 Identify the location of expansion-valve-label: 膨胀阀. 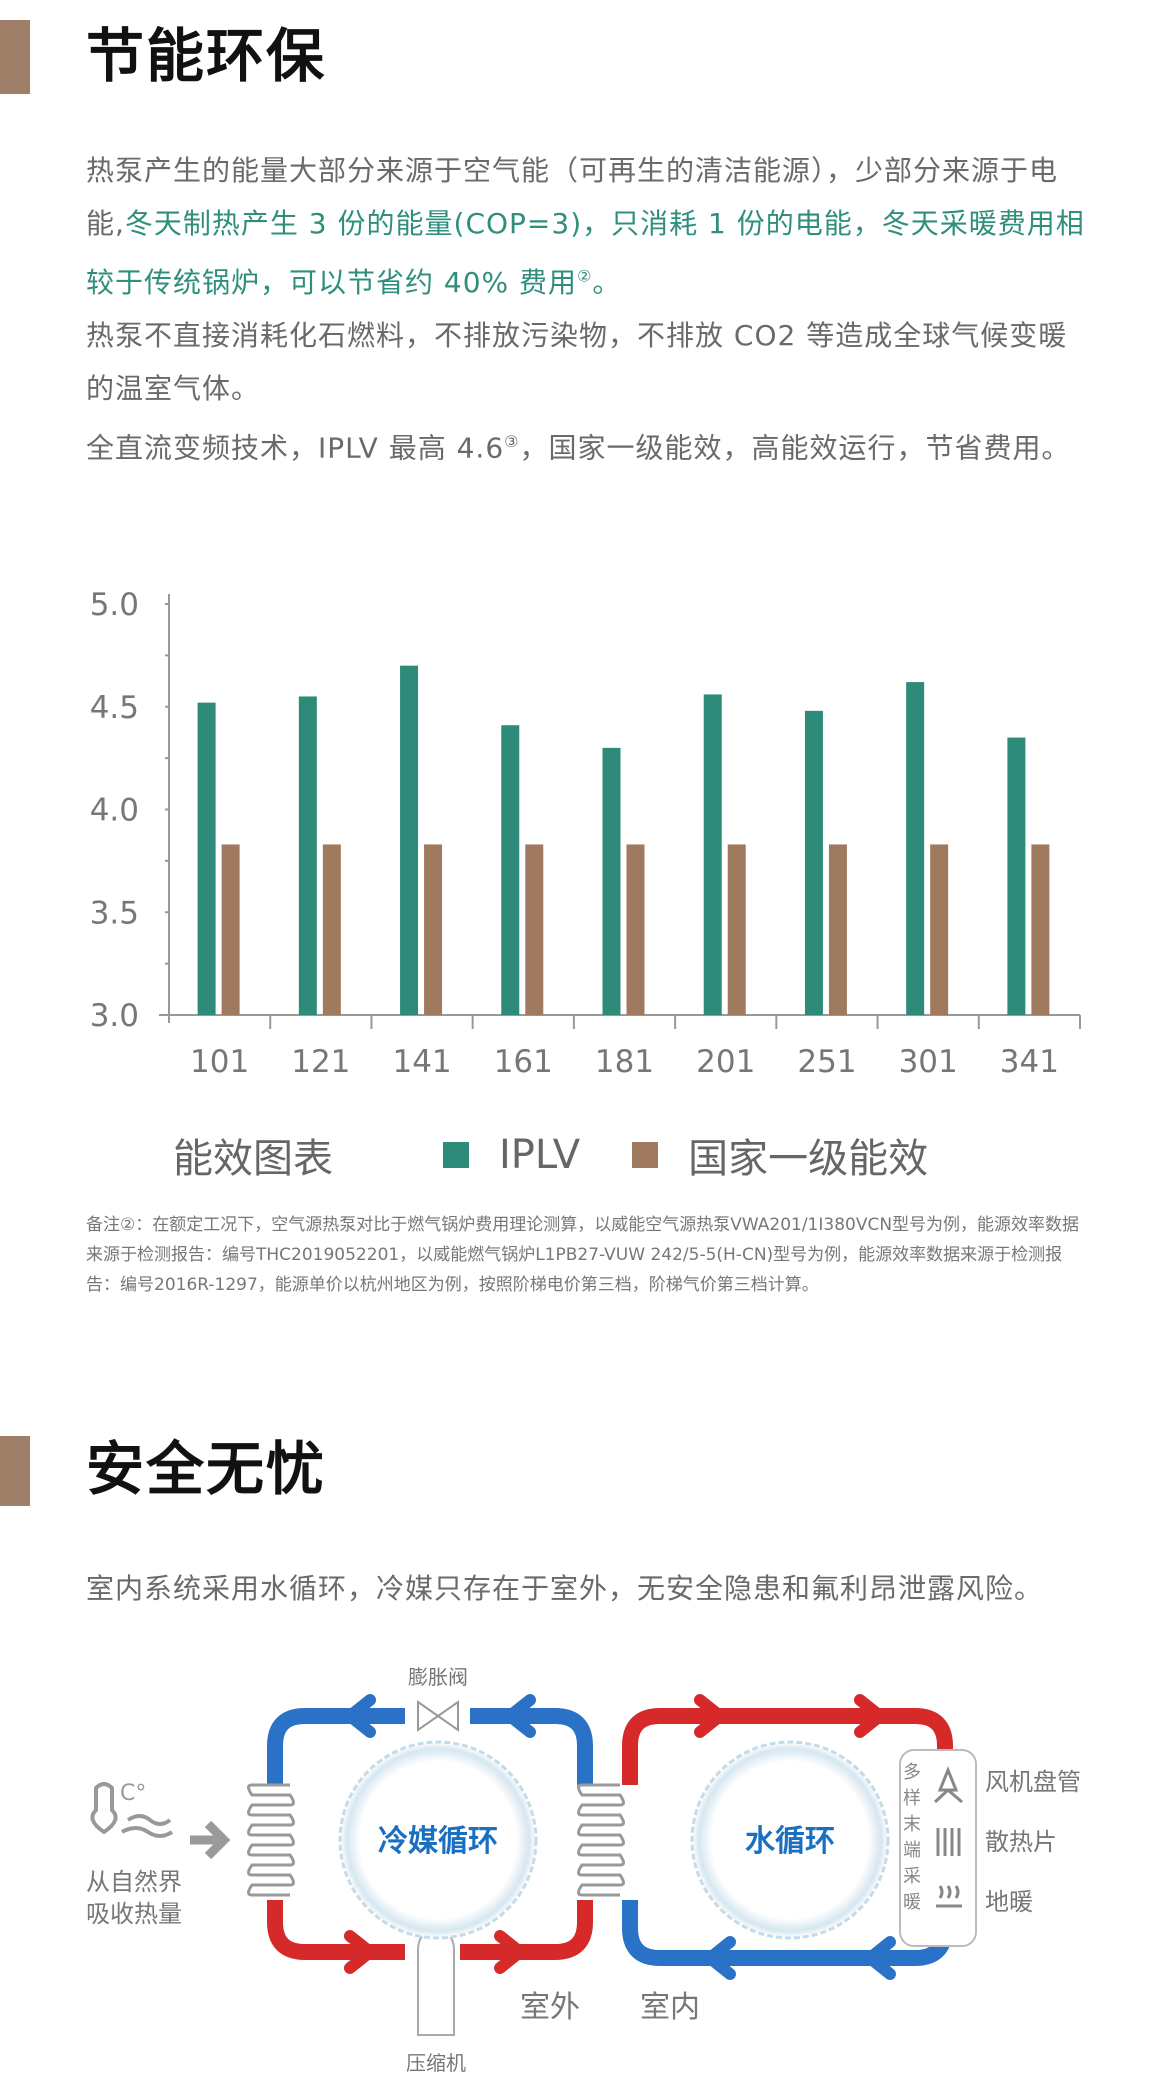
(438, 1677).